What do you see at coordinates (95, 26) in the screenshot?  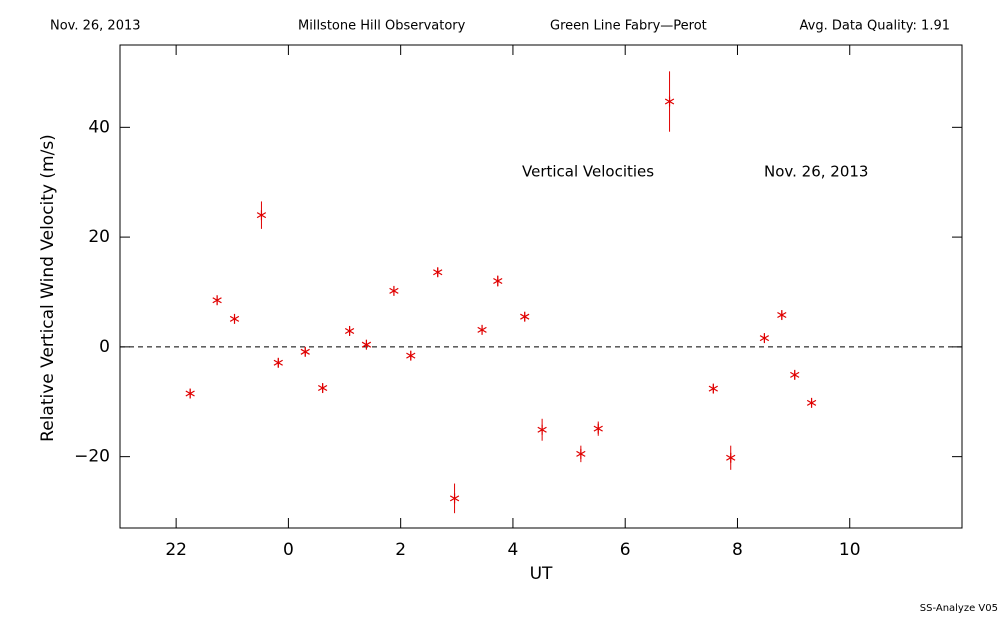 I see `header-date: Nov. 26, 2013` at bounding box center [95, 26].